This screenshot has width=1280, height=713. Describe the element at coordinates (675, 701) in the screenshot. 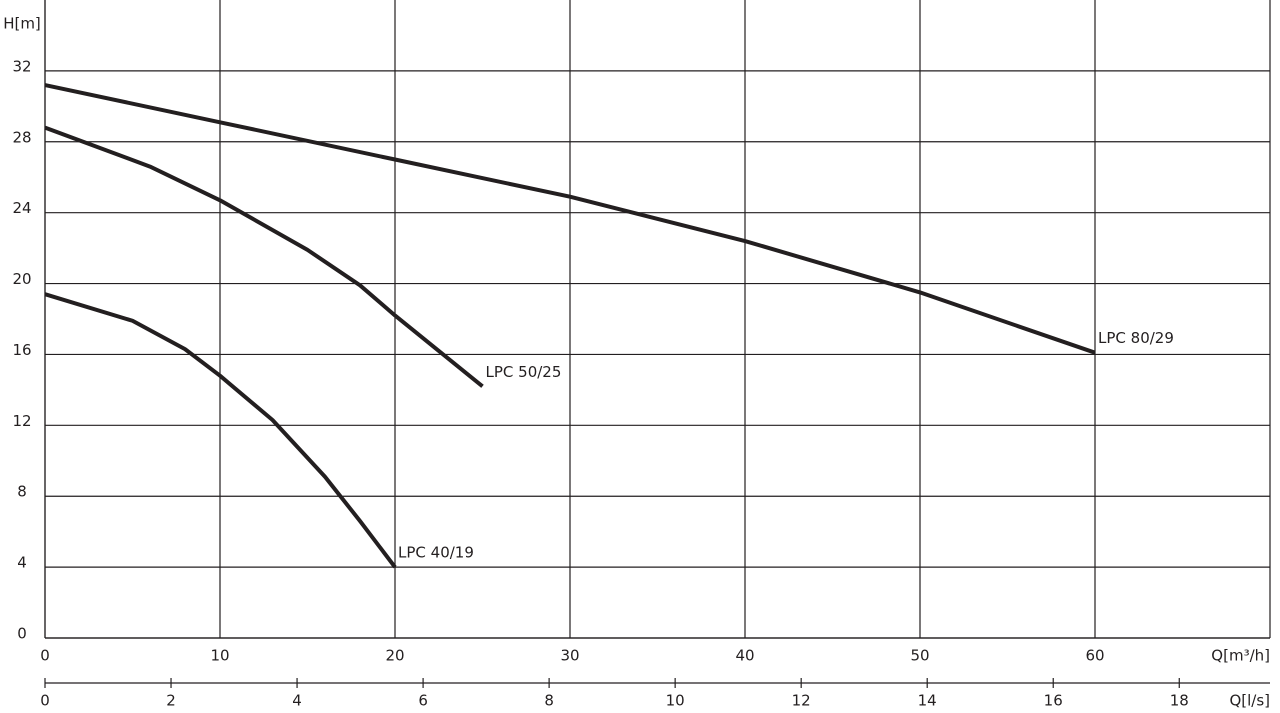

I see `x2-tick-label: 10` at that location.